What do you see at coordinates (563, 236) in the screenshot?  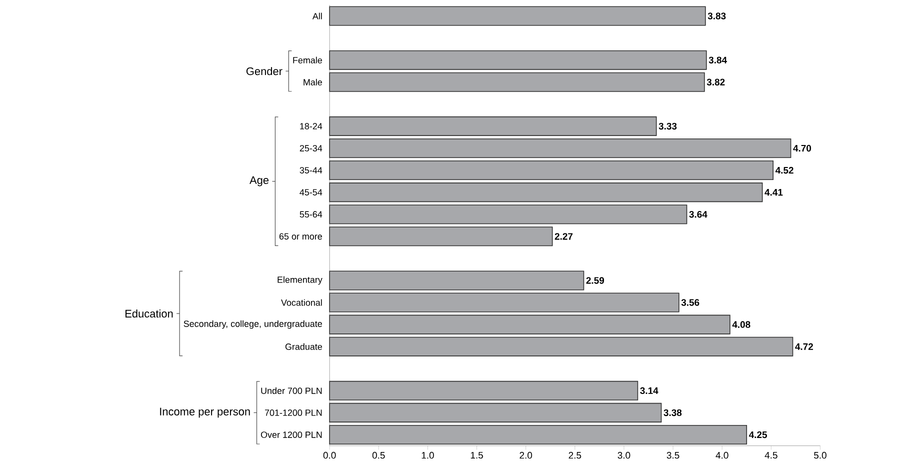 I see `data-label: 2.27` at bounding box center [563, 236].